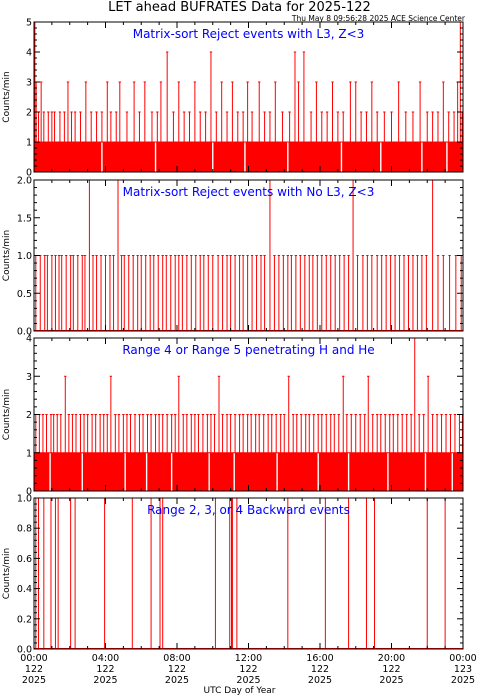  I want to click on y-tick-label: 0.6, so click(24, 559).